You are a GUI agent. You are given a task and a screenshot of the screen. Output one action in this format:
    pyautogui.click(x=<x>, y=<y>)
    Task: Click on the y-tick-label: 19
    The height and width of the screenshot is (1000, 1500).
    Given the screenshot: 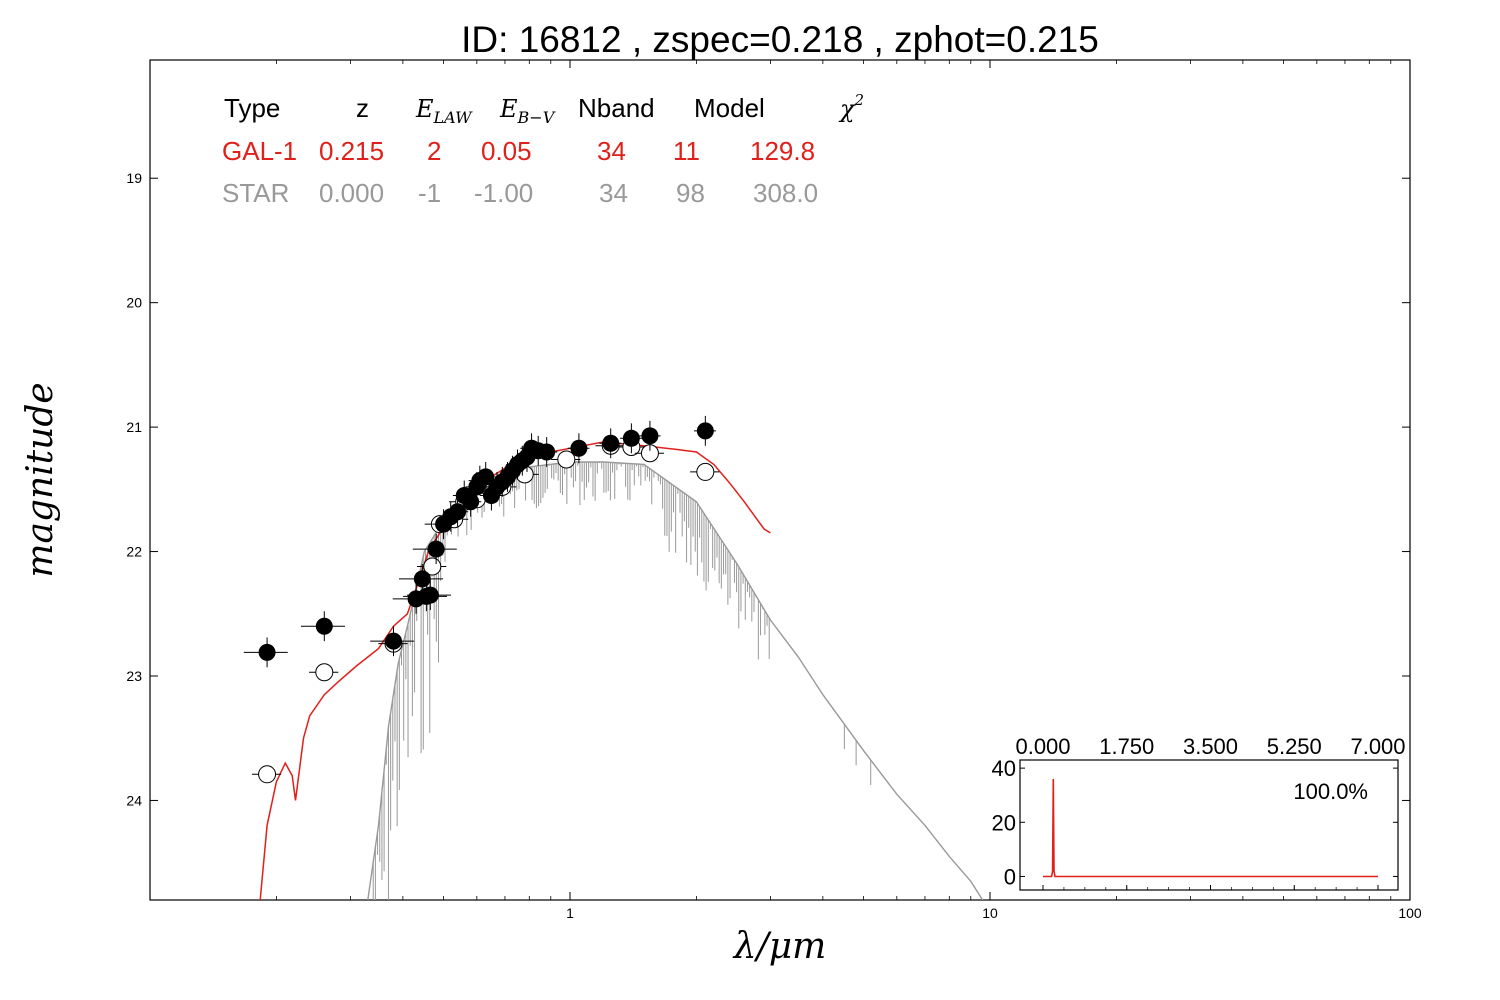 What is the action you would take?
    pyautogui.click(x=134, y=178)
    